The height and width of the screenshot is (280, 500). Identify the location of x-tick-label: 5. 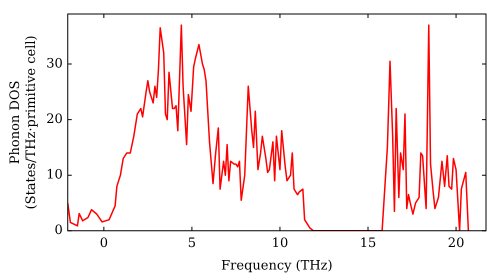
(192, 243).